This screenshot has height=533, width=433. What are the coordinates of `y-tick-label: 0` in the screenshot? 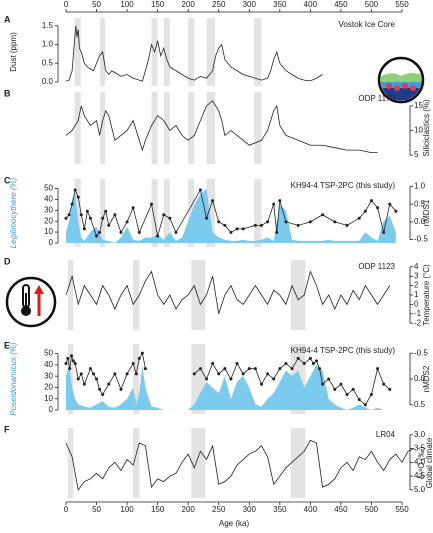 It's located at (51, 409).